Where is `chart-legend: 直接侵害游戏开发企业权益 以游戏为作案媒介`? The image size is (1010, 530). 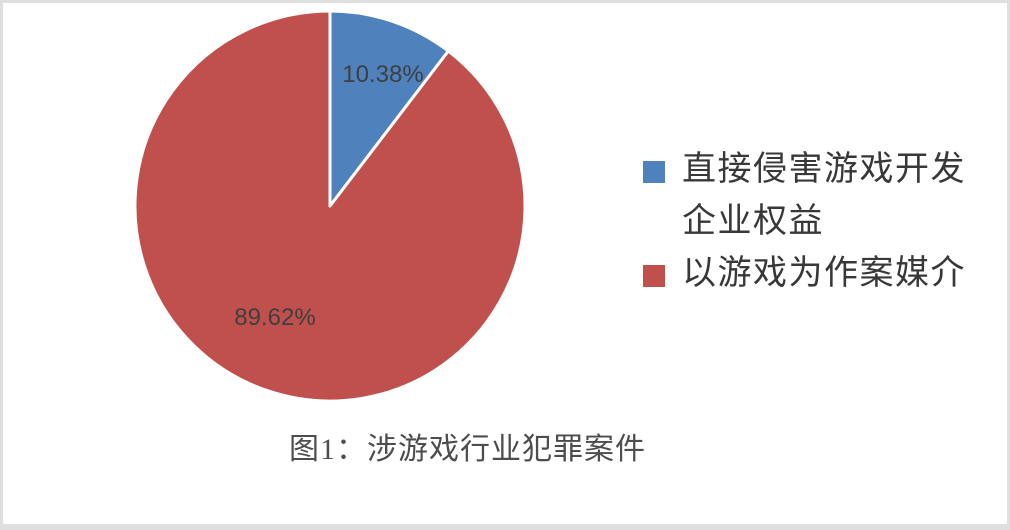 chart-legend: 直接侵害游戏开发企业权益 以游戏为作案媒介 is located at coordinates (815, 222).